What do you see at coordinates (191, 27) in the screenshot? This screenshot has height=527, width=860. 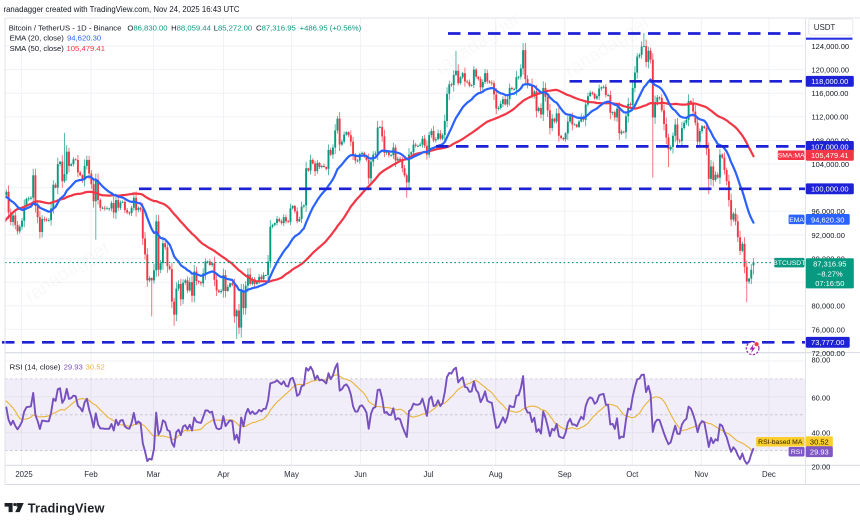 I see `svg-text: H88,059.44` at bounding box center [191, 27].